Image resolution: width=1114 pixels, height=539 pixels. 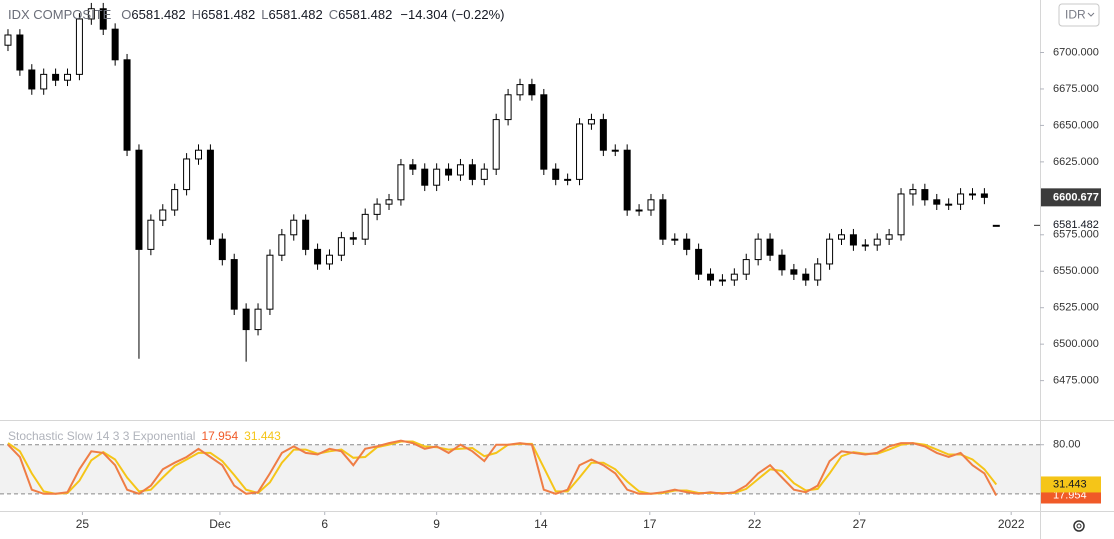 What do you see at coordinates (126, 14) in the screenshot?
I see `ohlc-key: O` at bounding box center [126, 14].